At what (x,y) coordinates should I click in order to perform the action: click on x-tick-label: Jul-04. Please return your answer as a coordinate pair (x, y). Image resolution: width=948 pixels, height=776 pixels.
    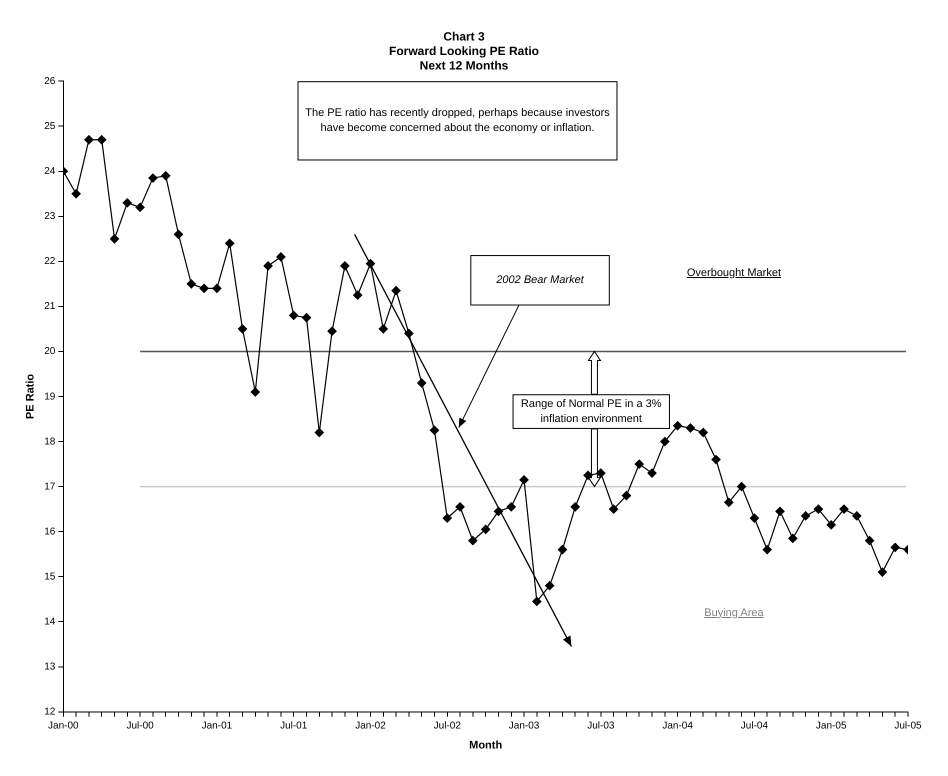
    Looking at the image, I should click on (754, 726).